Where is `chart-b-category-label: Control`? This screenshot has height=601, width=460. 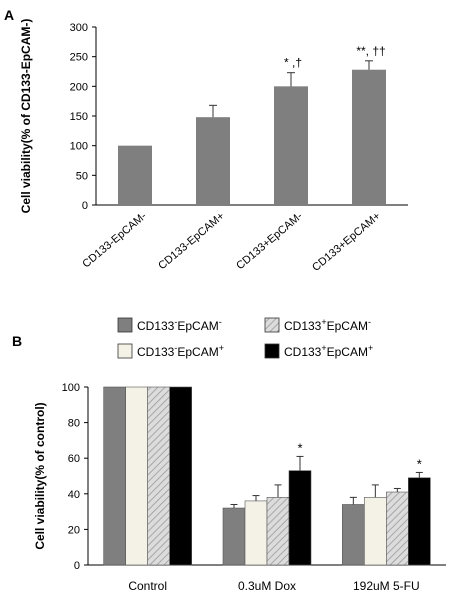 chart-b-category-label: Control is located at coordinates (147, 586).